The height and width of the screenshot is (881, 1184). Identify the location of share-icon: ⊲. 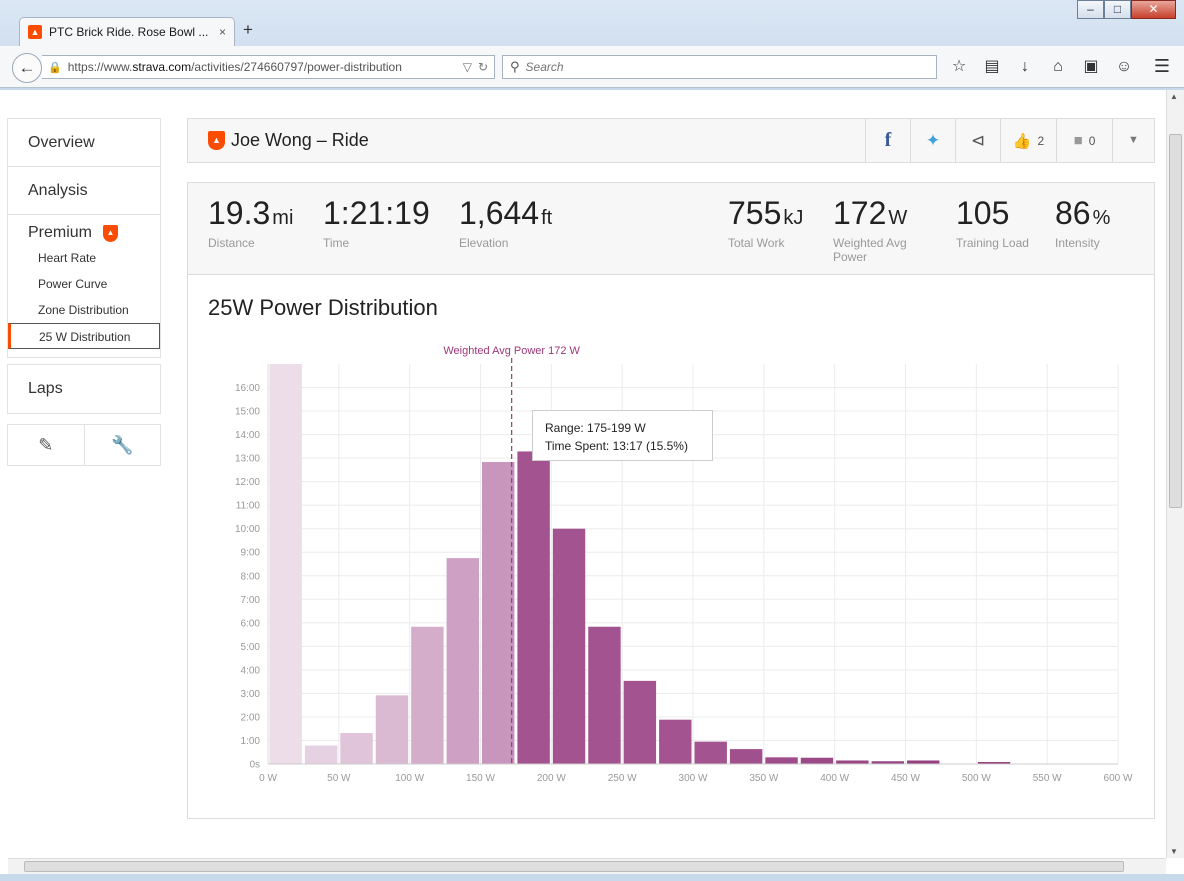
(978, 140).